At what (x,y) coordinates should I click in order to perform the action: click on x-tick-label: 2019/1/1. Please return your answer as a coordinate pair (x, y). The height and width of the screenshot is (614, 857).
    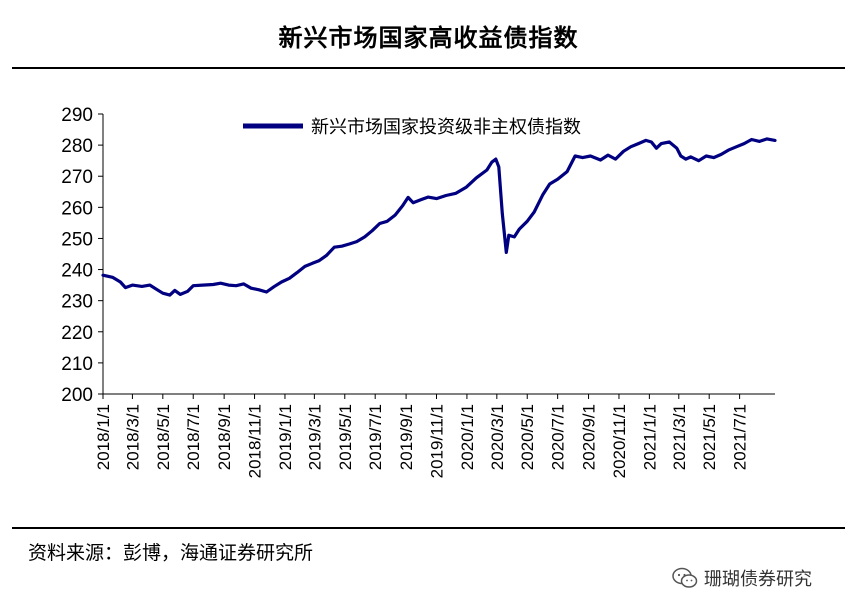
    Looking at the image, I should click on (285, 437).